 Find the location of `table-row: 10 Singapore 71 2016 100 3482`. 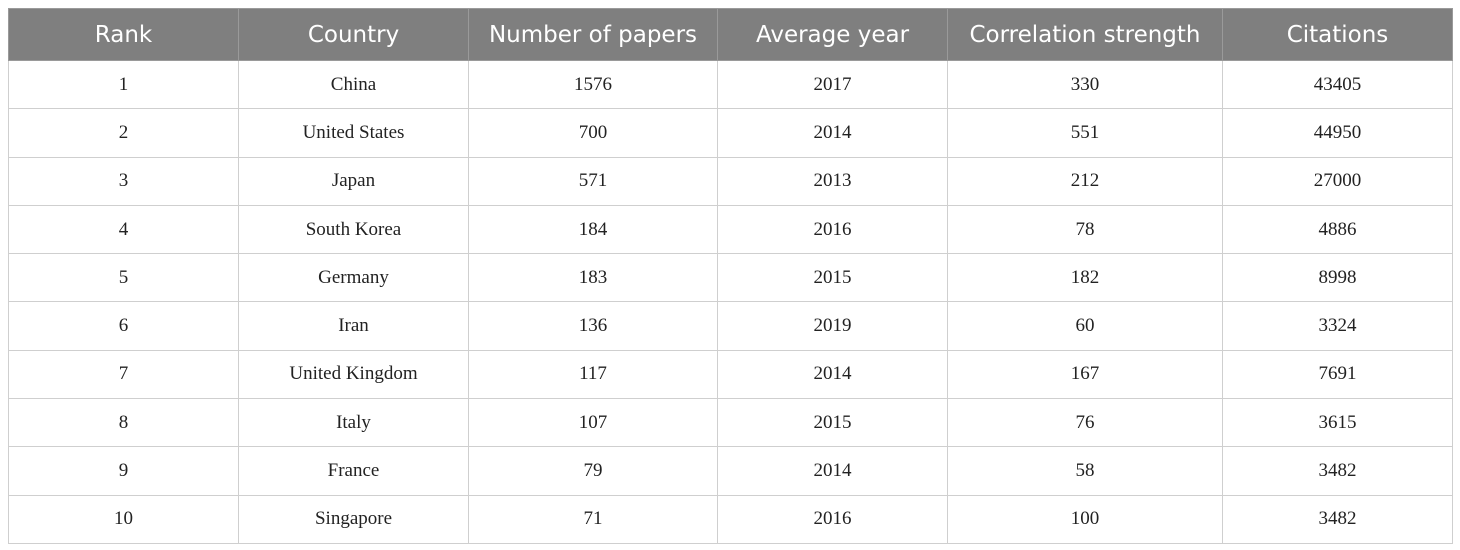

table-row: 10 Singapore 71 2016 100 3482 is located at coordinates (730, 519).